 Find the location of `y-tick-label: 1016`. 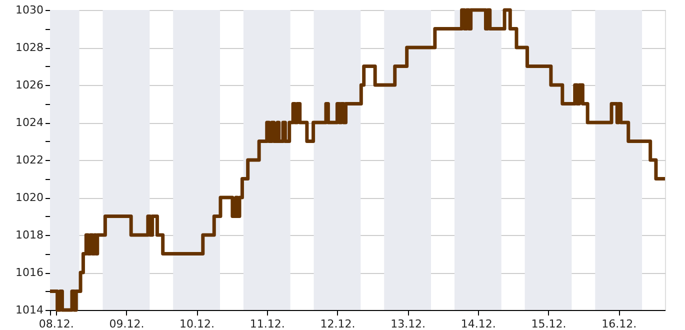

y-tick-label: 1016 is located at coordinates (30, 272).